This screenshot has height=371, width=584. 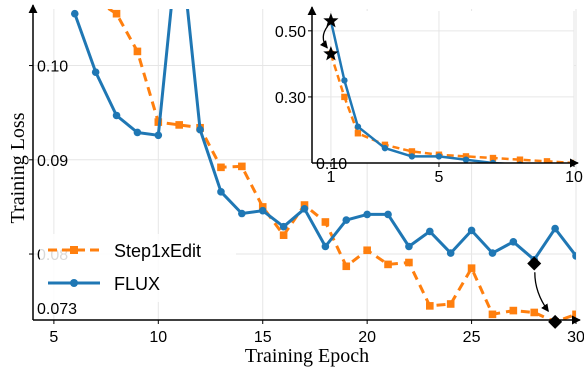 I want to click on legend: Step1xEdit FLUX, so click(x=138, y=268).